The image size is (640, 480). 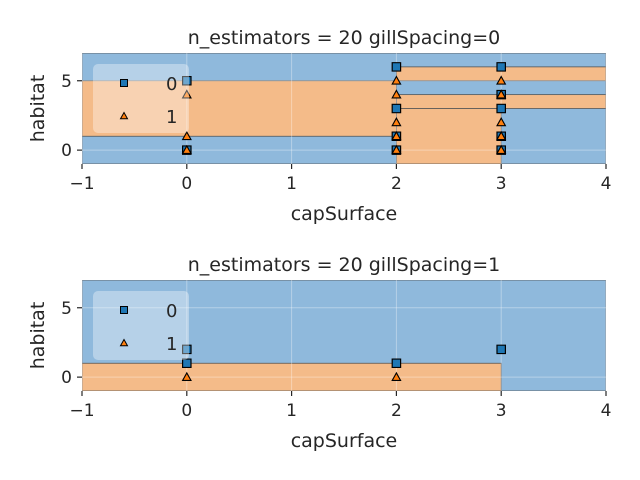 What do you see at coordinates (344, 38) in the screenshot?
I see `chart-title: n_estimators = 20 gillSpacing=0` at bounding box center [344, 38].